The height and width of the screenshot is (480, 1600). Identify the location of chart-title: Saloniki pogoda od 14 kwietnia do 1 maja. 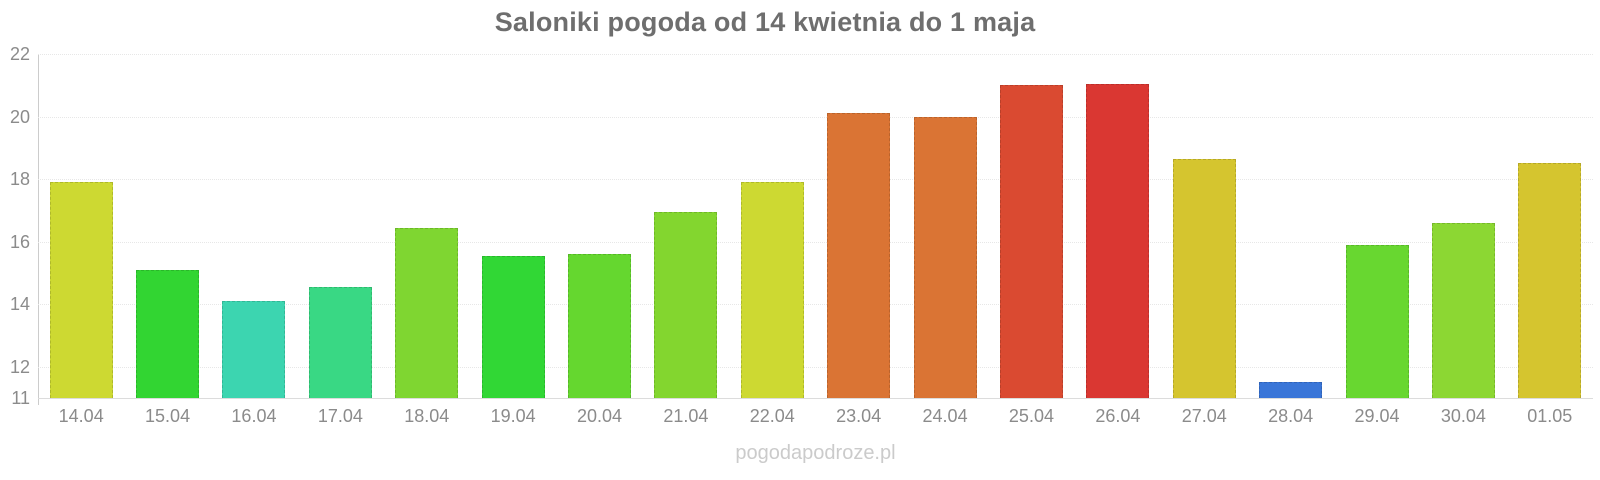
(765, 22).